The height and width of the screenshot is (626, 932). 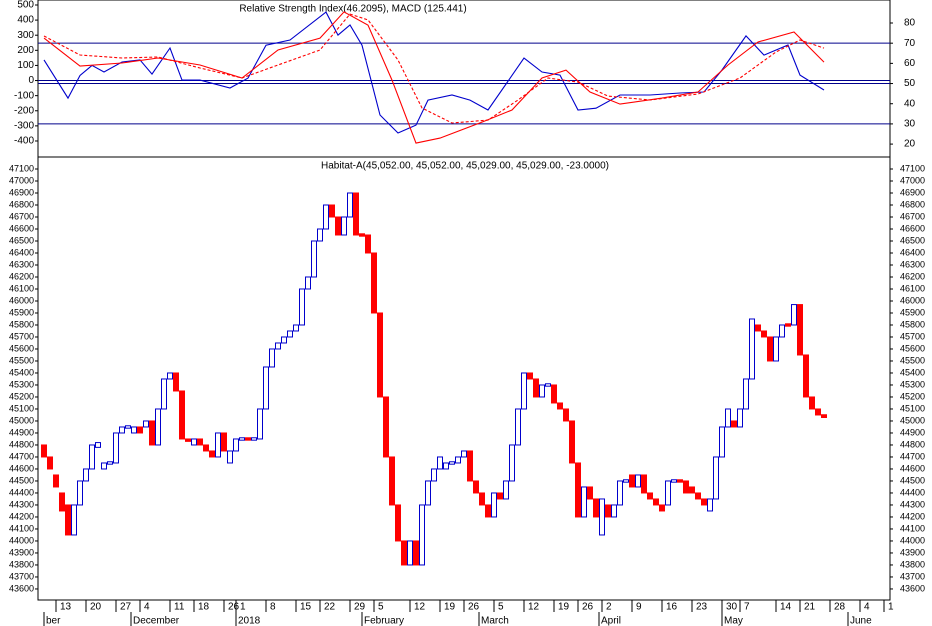 I want to click on month-label: February, so click(x=384, y=621).